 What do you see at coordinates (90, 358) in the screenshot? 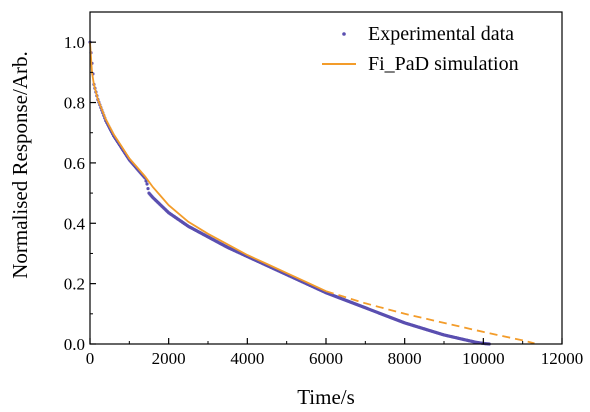
I see `x-tick-label: 0` at bounding box center [90, 358].